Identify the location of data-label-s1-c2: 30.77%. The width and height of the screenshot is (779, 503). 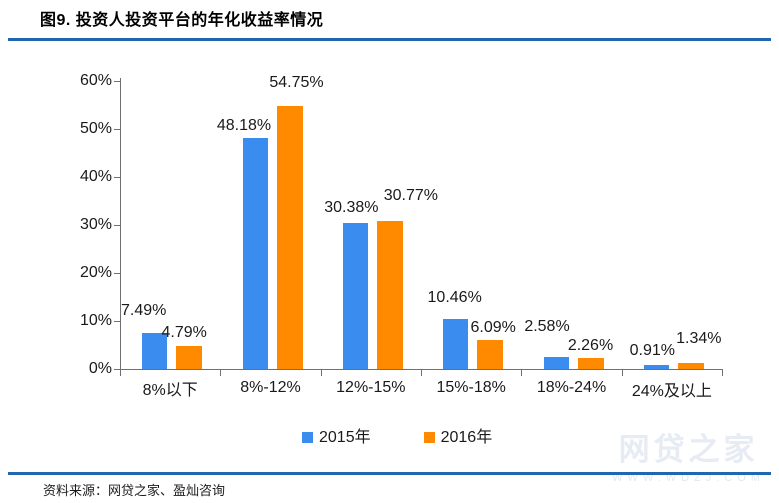
(410, 196).